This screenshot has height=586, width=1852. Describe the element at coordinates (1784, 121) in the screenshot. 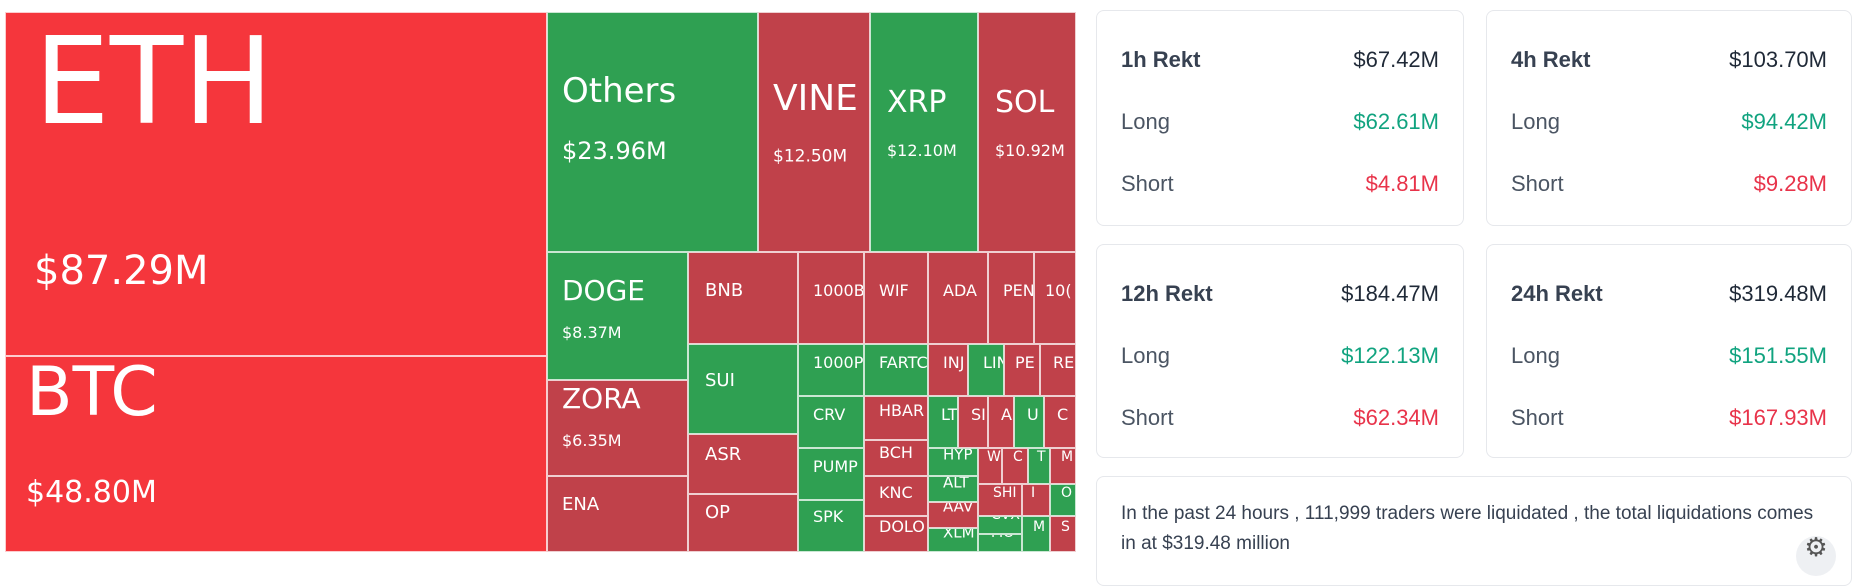

I see `long-value: $94.42M` at that location.